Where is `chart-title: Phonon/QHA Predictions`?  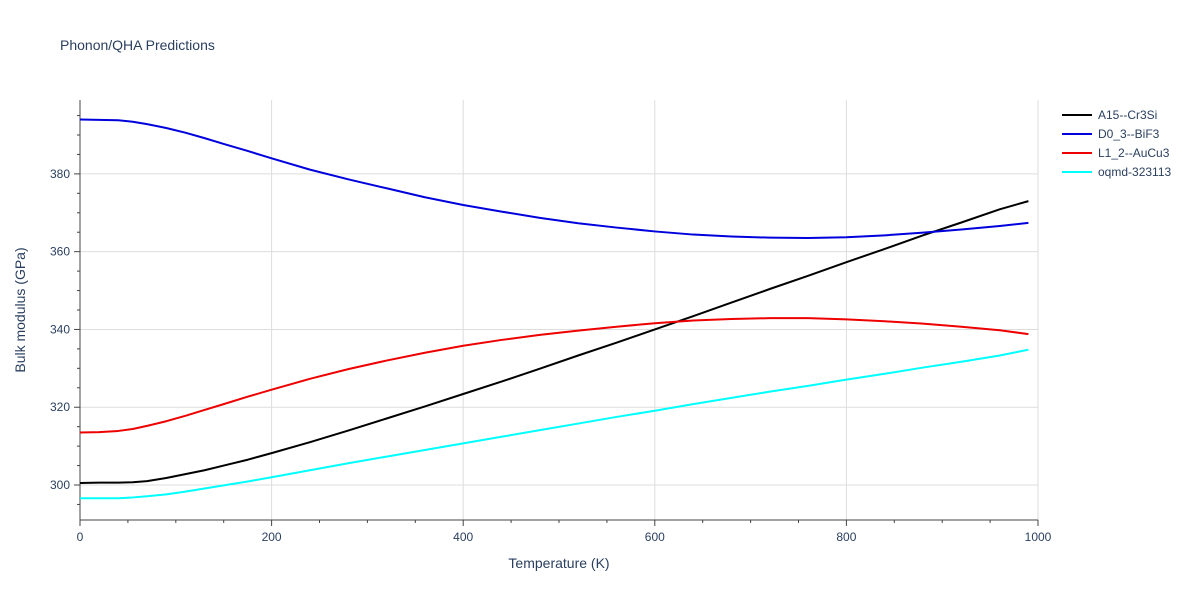
chart-title: Phonon/QHA Predictions is located at coordinates (137, 45).